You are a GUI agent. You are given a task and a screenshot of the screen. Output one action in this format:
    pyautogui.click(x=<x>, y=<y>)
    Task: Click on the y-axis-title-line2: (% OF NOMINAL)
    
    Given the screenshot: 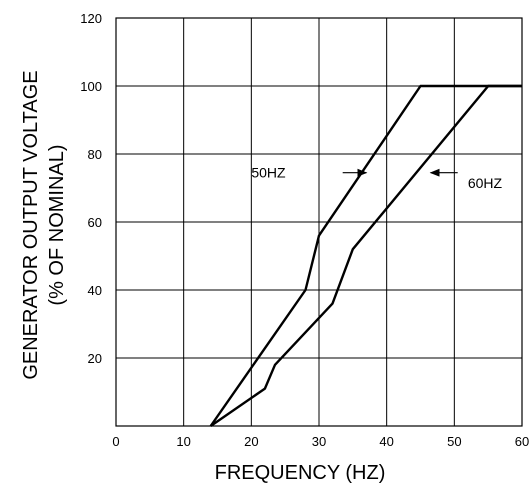 What is the action you would take?
    pyautogui.click(x=57, y=224)
    